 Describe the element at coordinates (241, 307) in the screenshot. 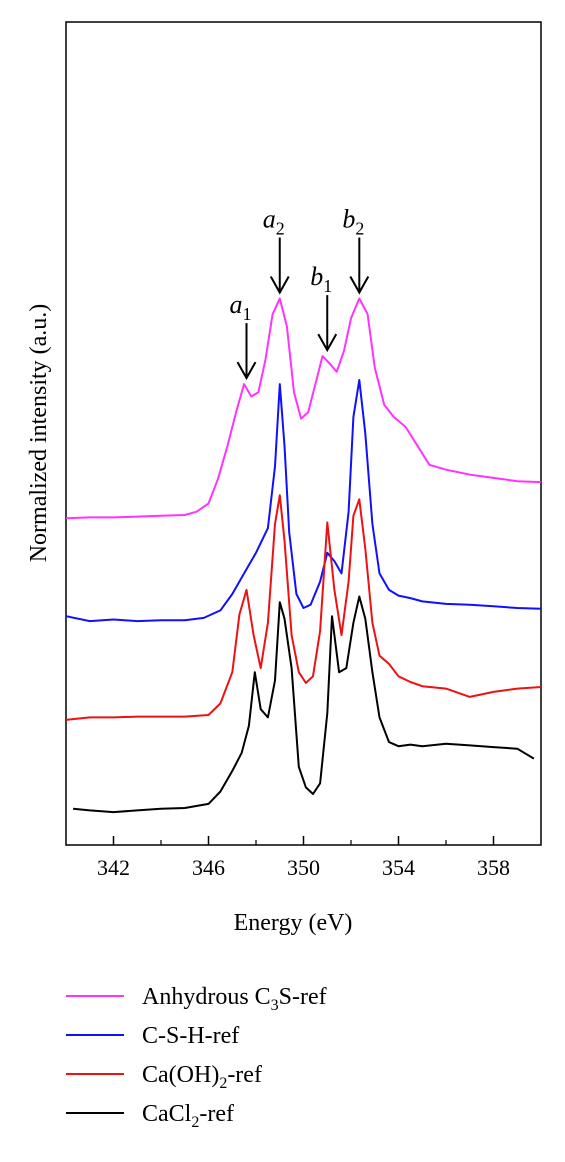

I see `annotation-label-a1: a1` at that location.